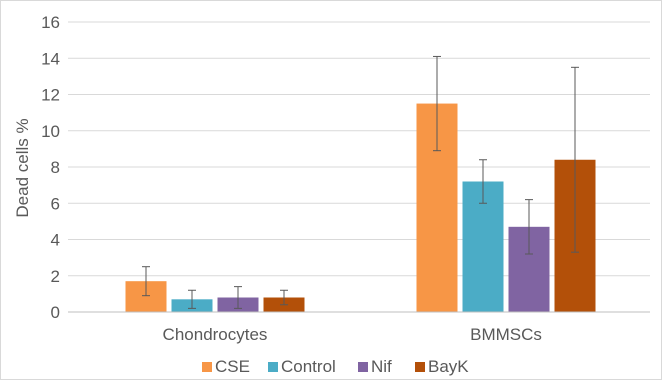  I want to click on y-tick-label: 2, so click(55, 276).